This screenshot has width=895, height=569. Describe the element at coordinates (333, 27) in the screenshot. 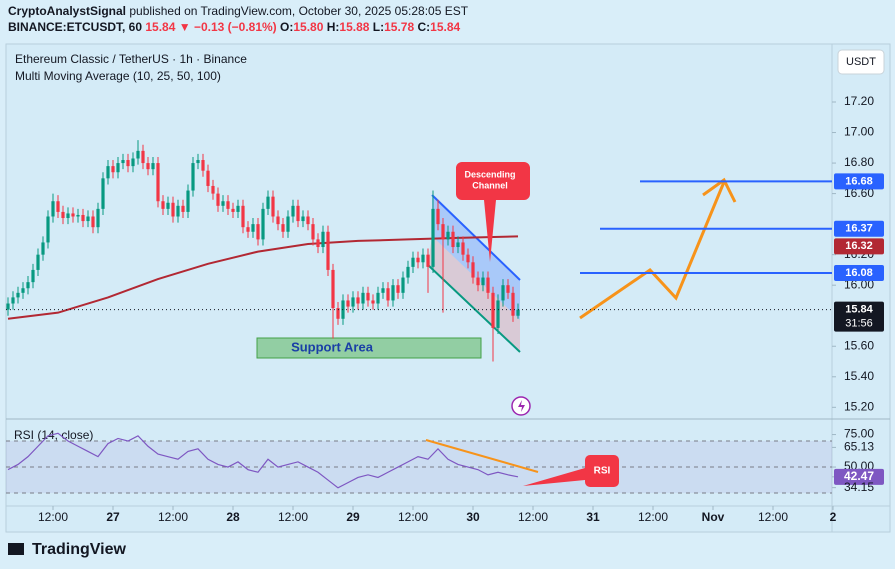

I see `ohlc-key: H:` at that location.